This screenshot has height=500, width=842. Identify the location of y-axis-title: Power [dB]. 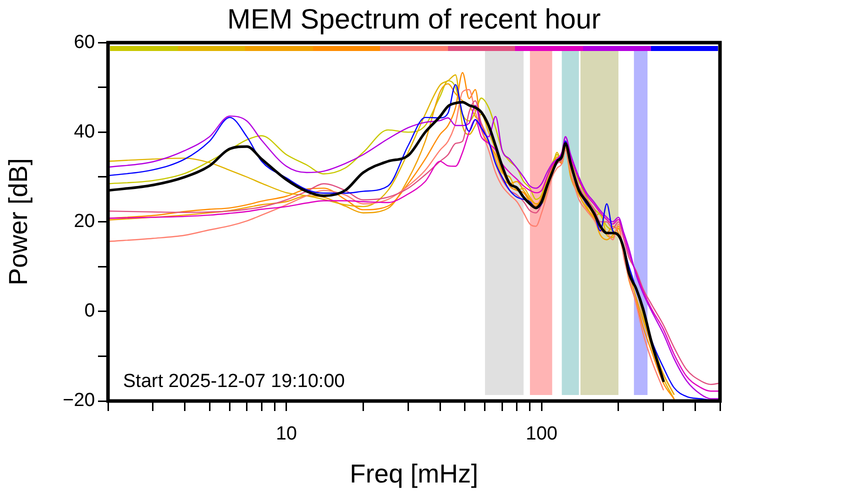
(17, 222).